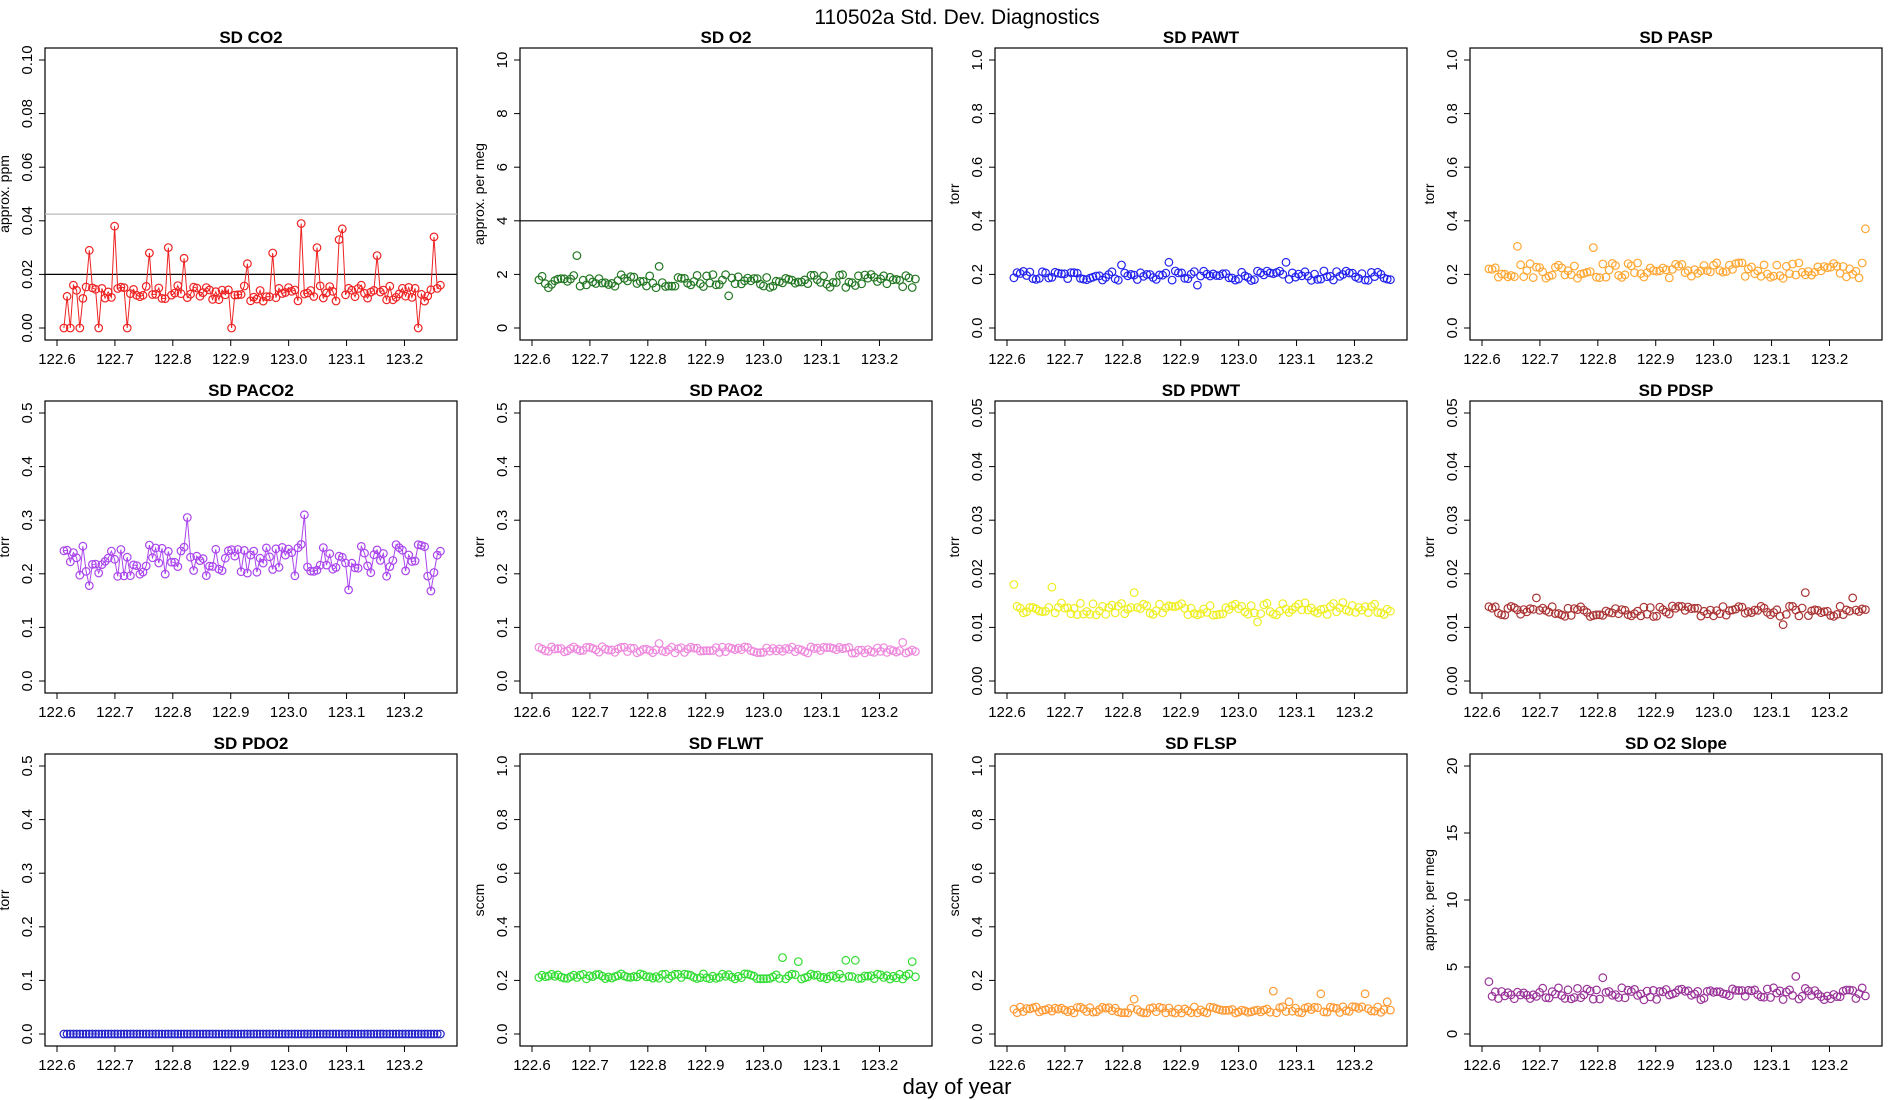  I want to click on y-tick-label: 4, so click(502, 221).